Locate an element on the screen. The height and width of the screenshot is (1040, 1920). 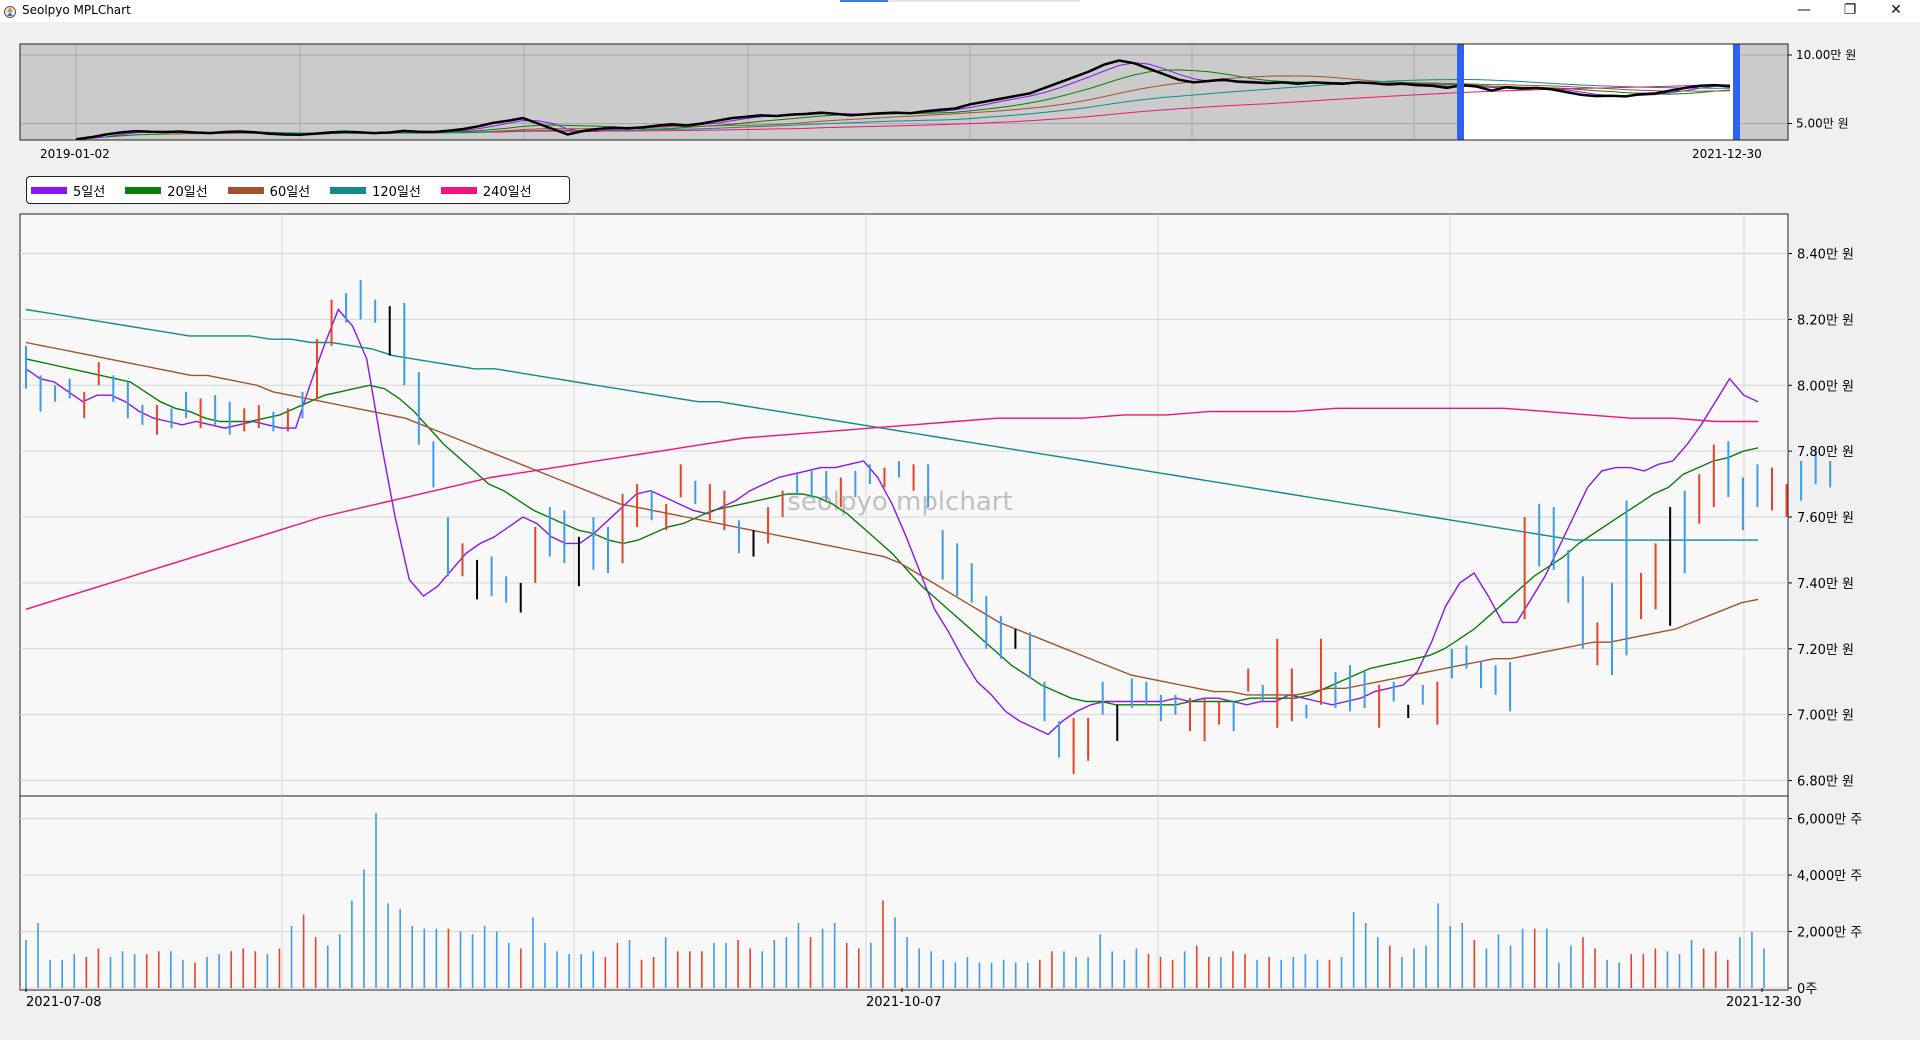
legend-label: 120일선 is located at coordinates (396, 192).